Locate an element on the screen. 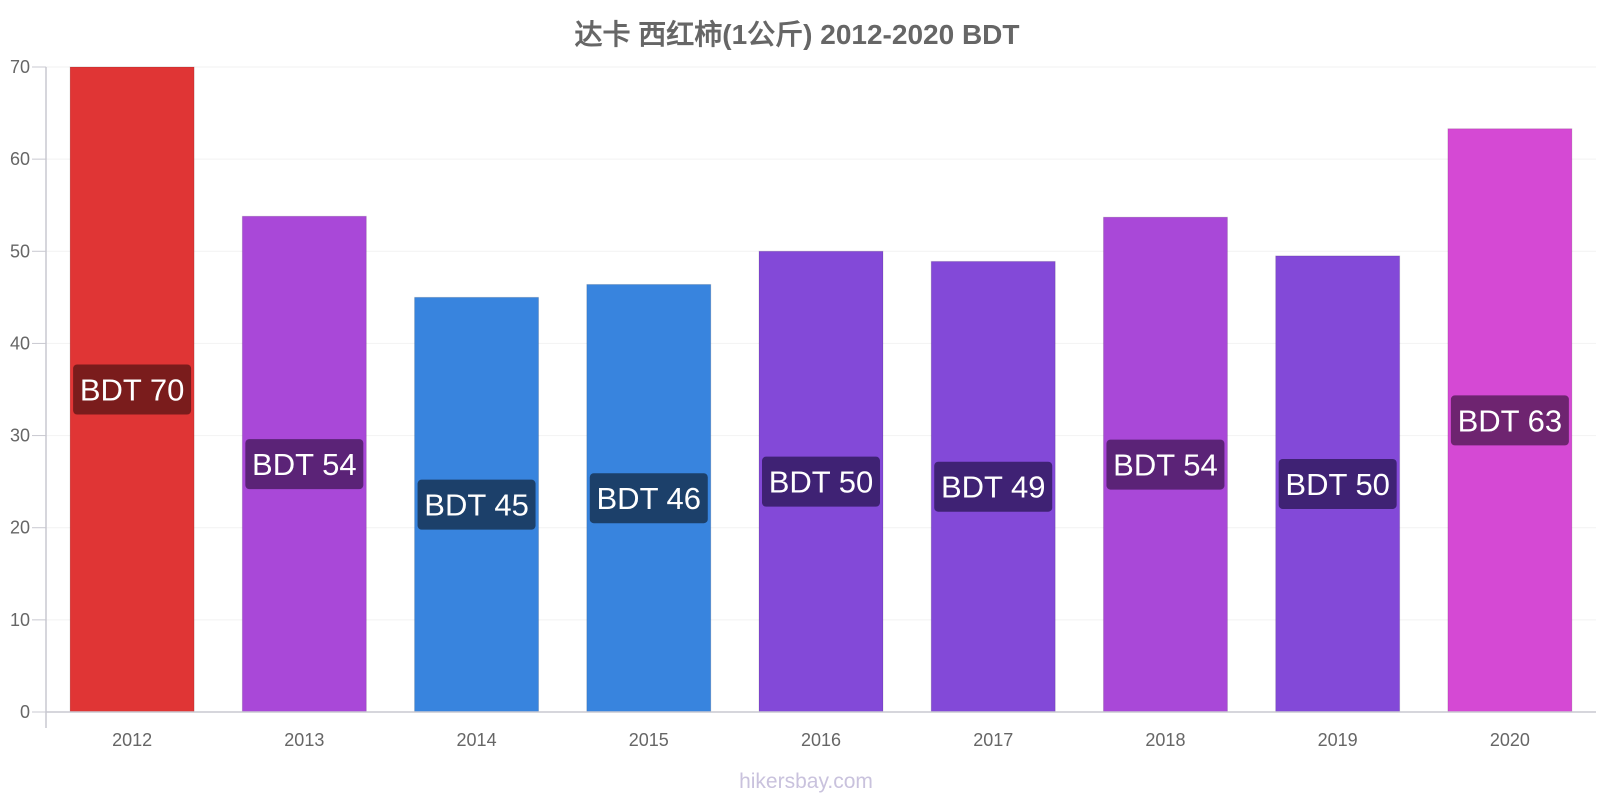 This screenshot has width=1600, height=800. y-tick-label: 0 is located at coordinates (25, 712).